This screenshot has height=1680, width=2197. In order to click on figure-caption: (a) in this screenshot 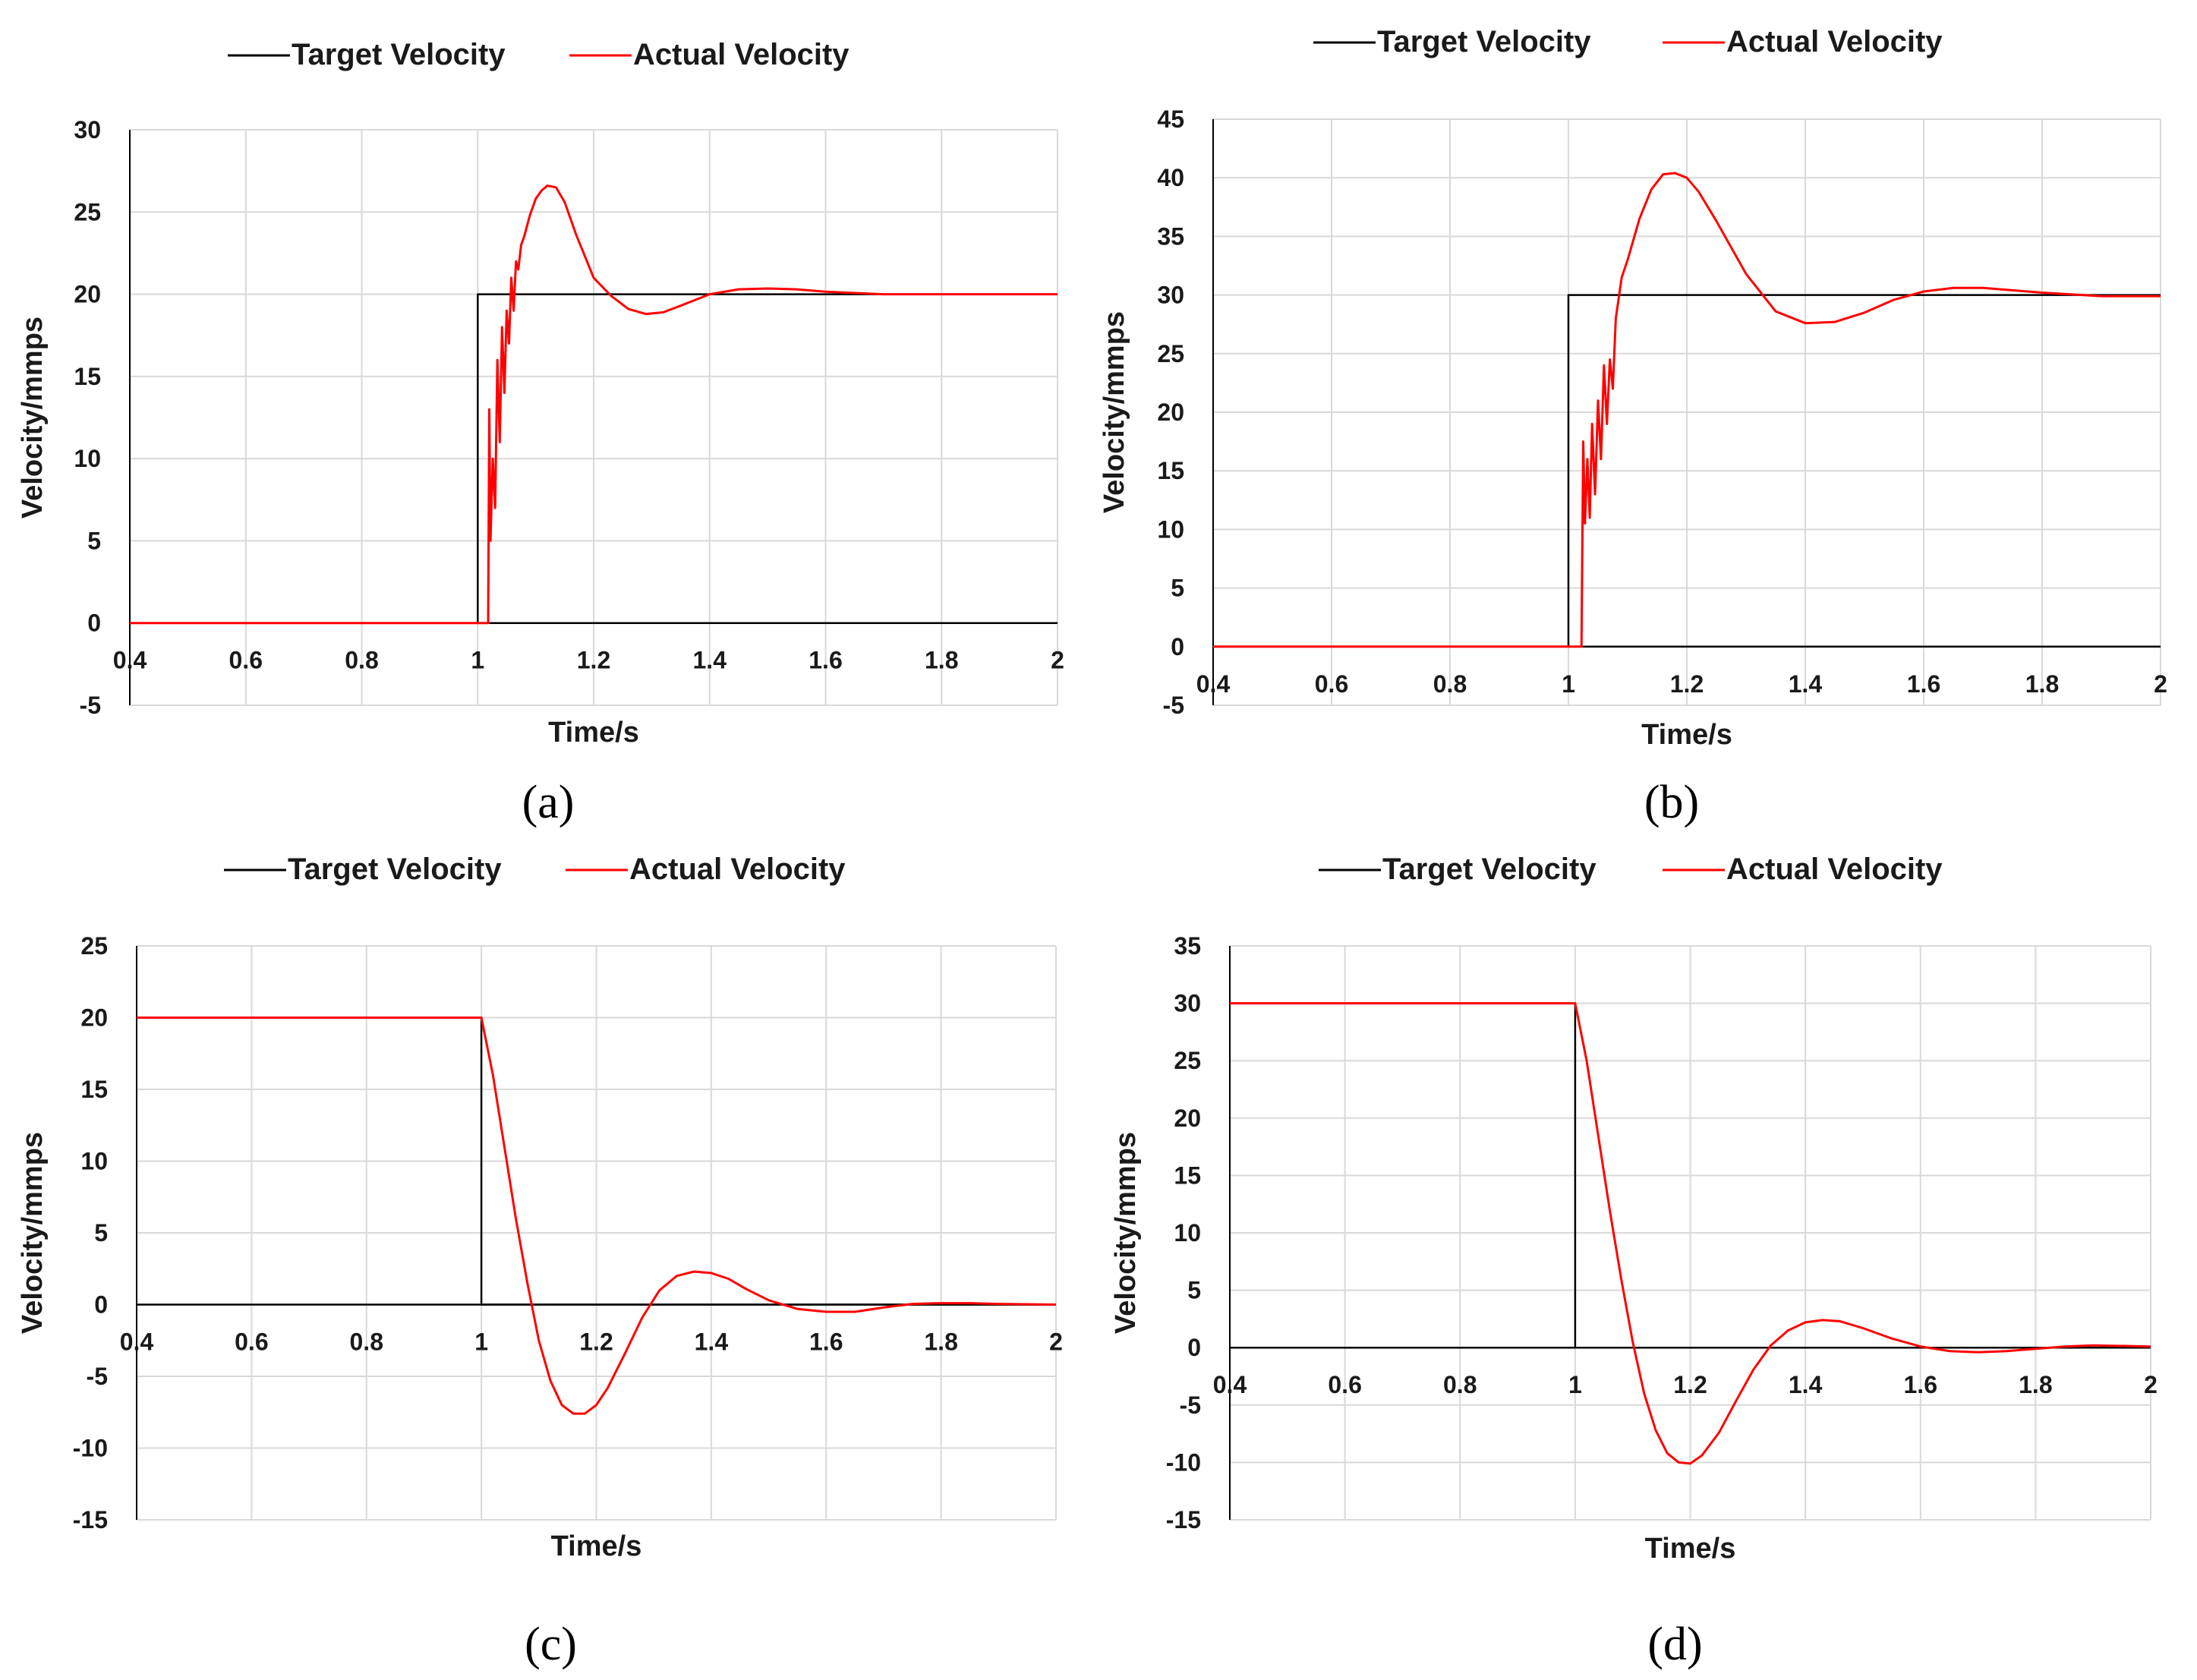, I will do `click(549, 802)`.